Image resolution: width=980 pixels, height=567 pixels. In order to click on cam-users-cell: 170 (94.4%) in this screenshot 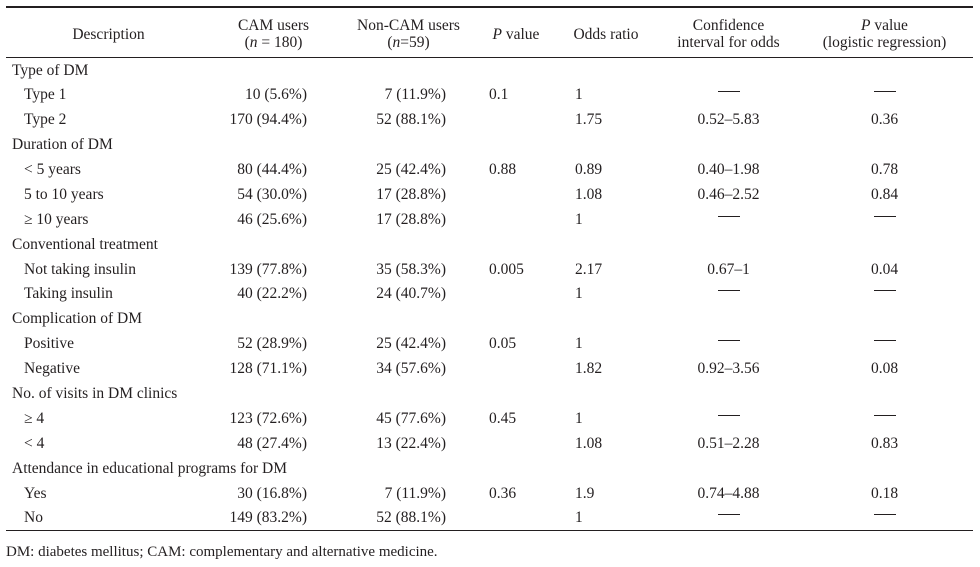, I will do `click(268, 120)`.